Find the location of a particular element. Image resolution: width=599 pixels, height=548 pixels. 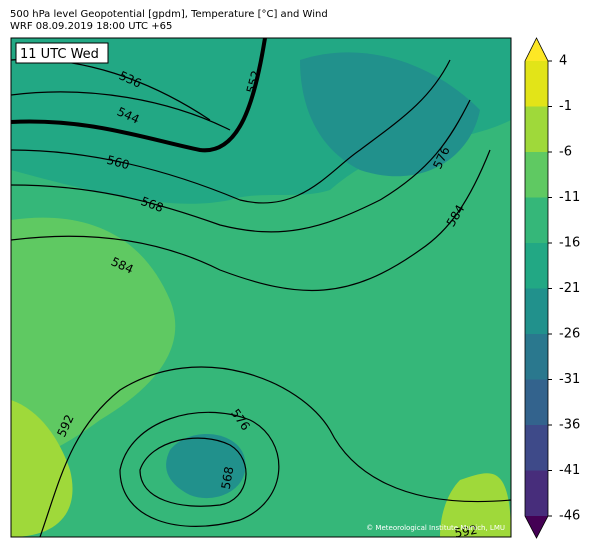

colorbar: 4 -1 -6 -11 -16 -21 -26 -31 -36 -41 -46 is located at coordinates (552, 288).